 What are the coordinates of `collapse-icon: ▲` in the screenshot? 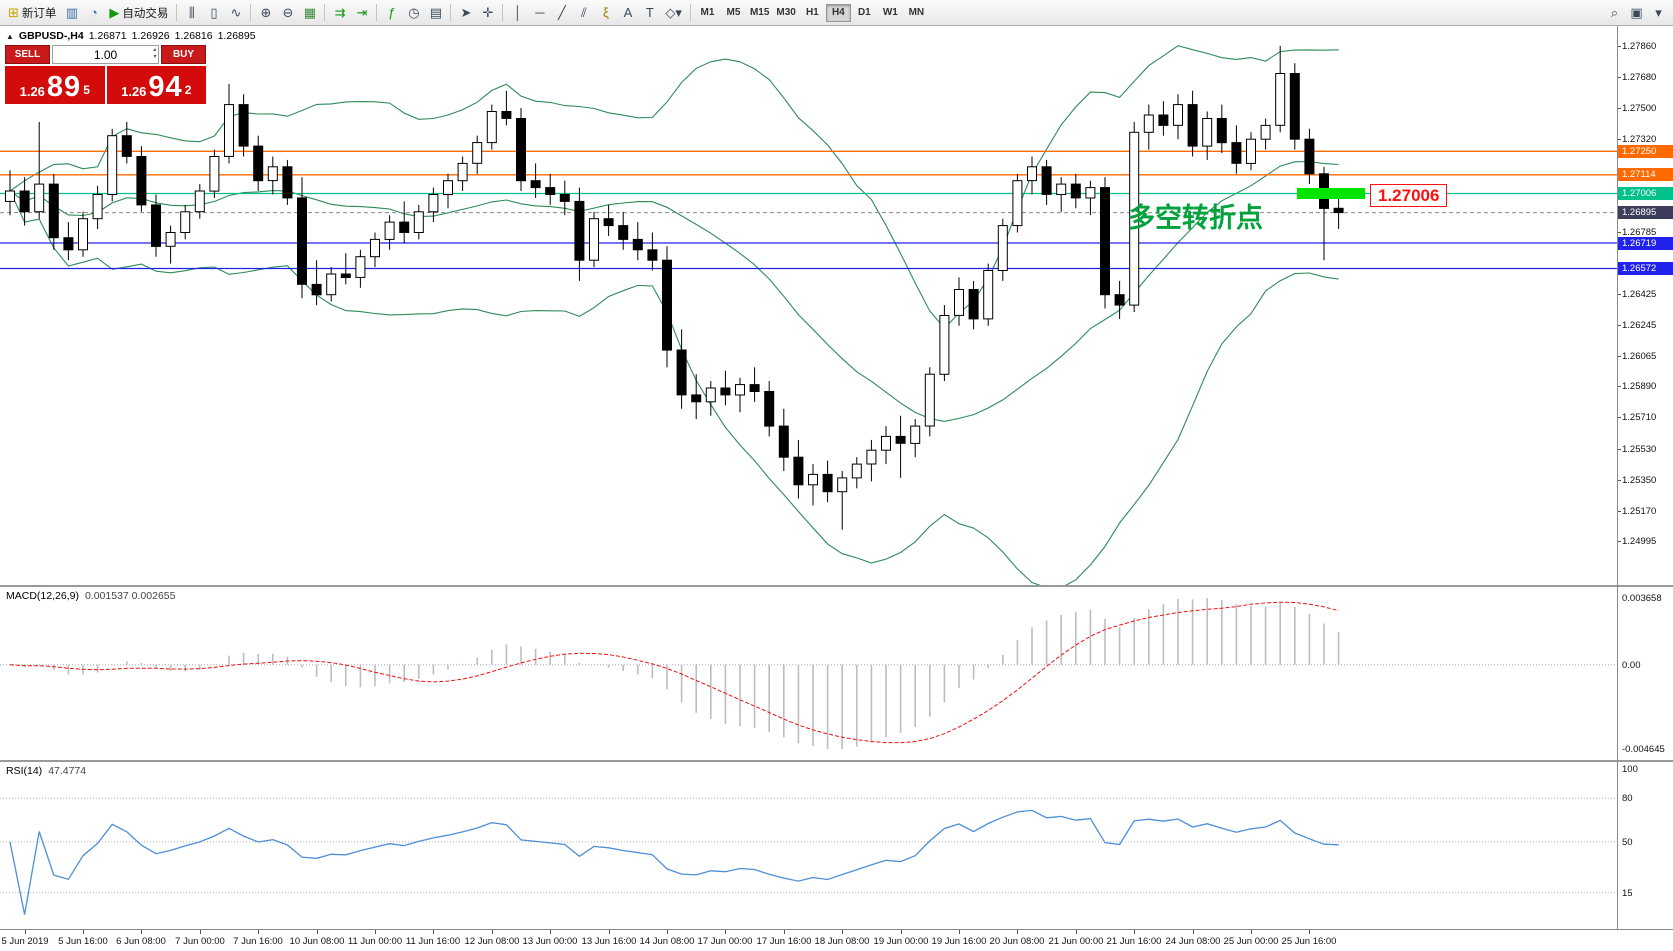 It's located at (10, 36).